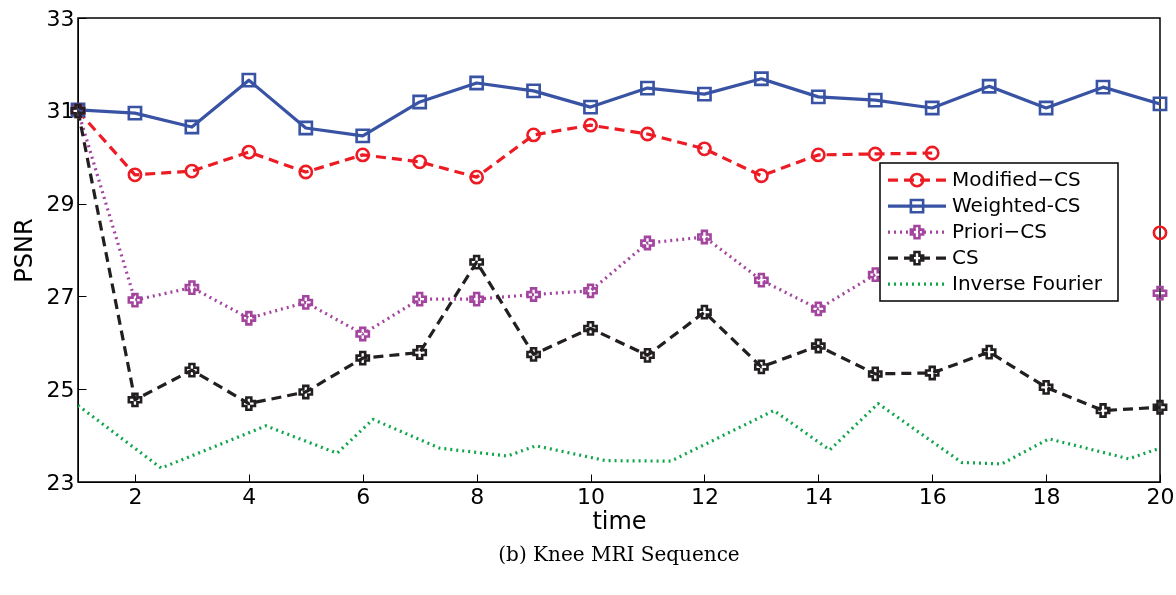 The width and height of the screenshot is (1176, 595). What do you see at coordinates (704, 496) in the screenshot?
I see `x-tick-label: 12` at bounding box center [704, 496].